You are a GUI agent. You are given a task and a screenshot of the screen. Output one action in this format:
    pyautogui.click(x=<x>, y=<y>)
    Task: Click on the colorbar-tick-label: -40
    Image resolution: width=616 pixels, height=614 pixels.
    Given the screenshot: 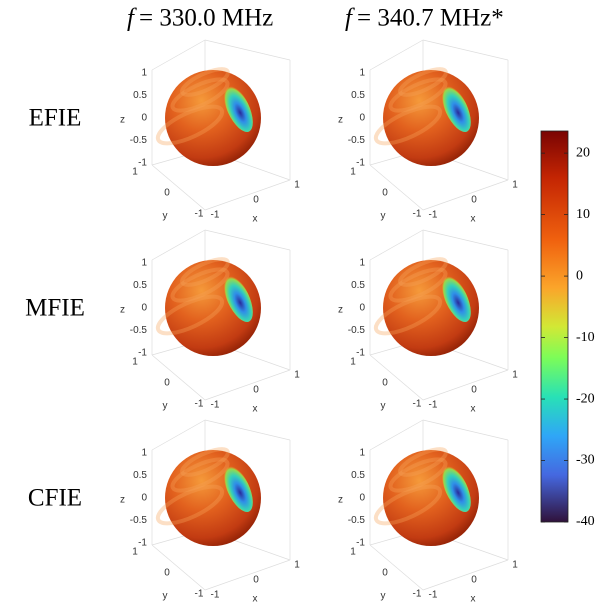 What is the action you would take?
    pyautogui.click(x=585, y=521)
    